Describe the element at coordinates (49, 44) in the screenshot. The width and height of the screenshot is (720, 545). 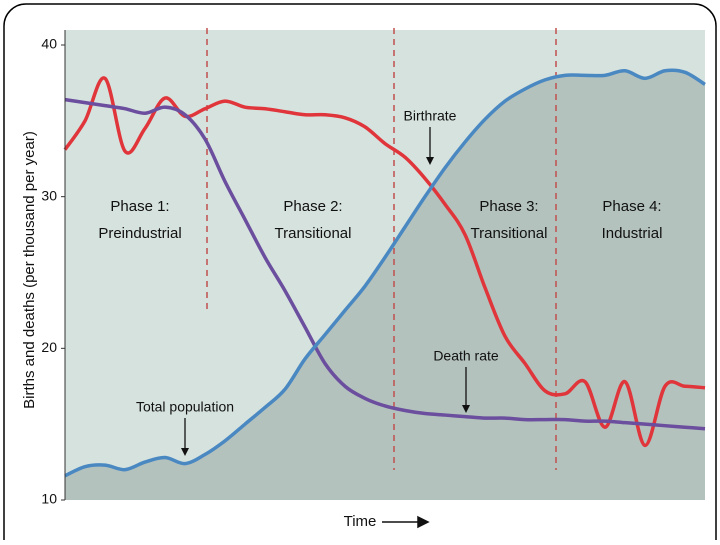
I see `y-tick-label: 40` at that location.